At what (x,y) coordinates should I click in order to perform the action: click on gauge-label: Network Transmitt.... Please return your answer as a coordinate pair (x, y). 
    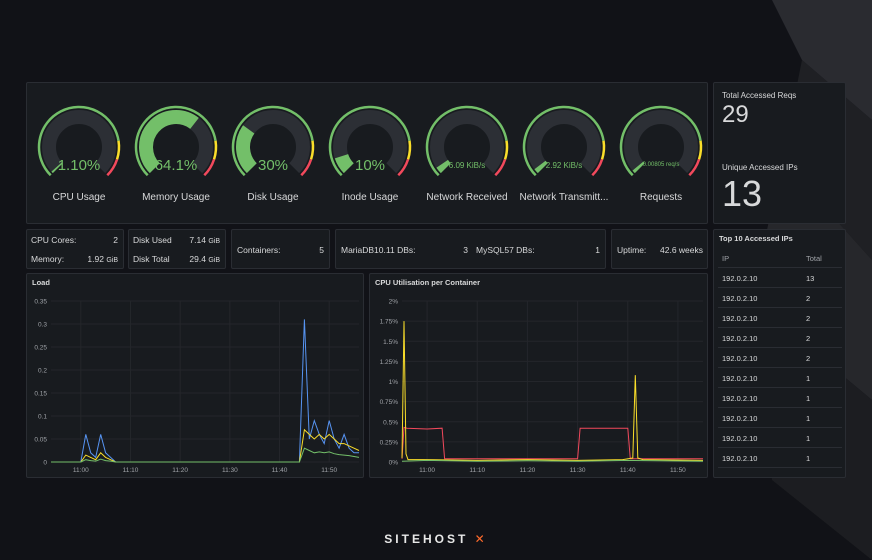
    Looking at the image, I should click on (564, 197).